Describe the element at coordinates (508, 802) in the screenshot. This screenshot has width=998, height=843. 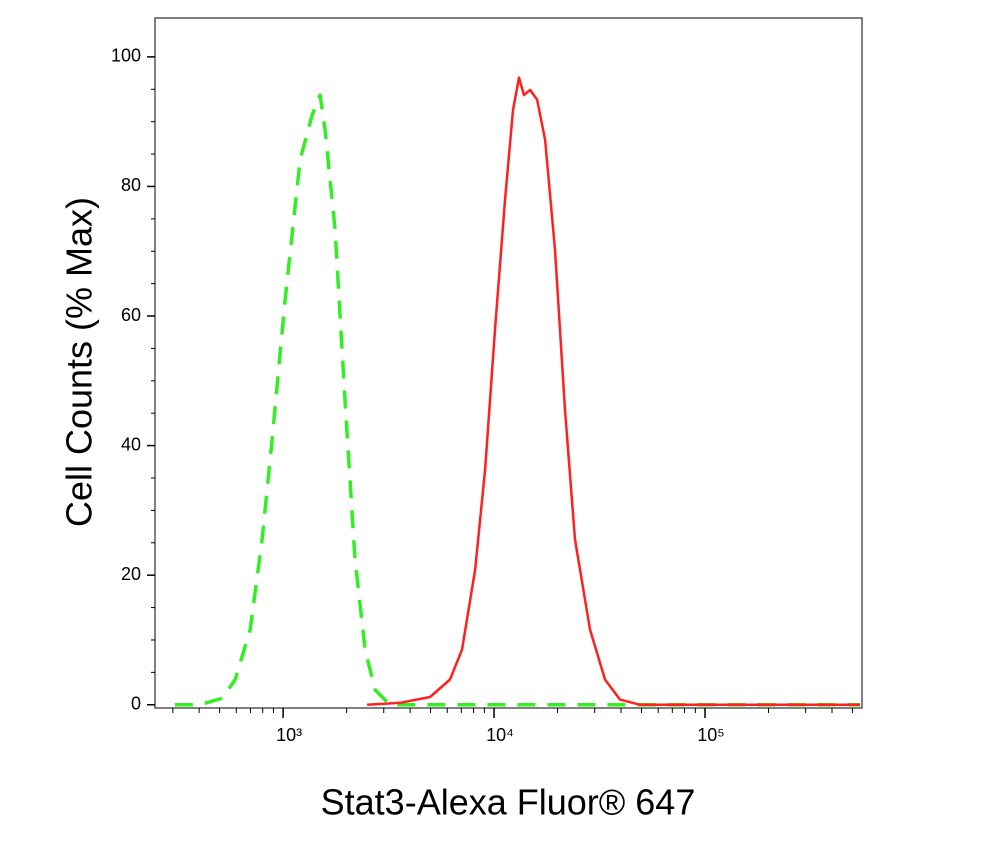
I see `x-axis-title: Stat3-Alexa Fluor® 647` at that location.